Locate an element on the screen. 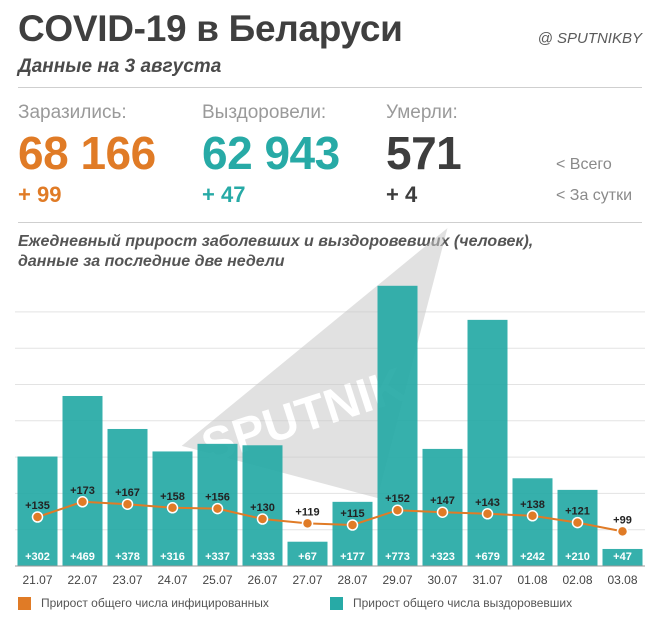 The width and height of the screenshot is (660, 620). stat-infected-value: 68 166 is located at coordinates (87, 153).